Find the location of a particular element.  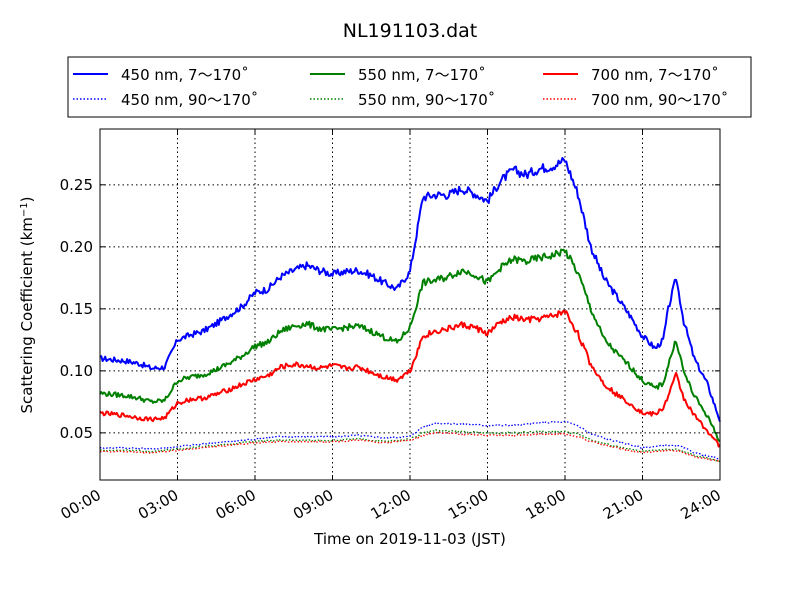

y-tick-label: 0.20 is located at coordinates (76, 247).